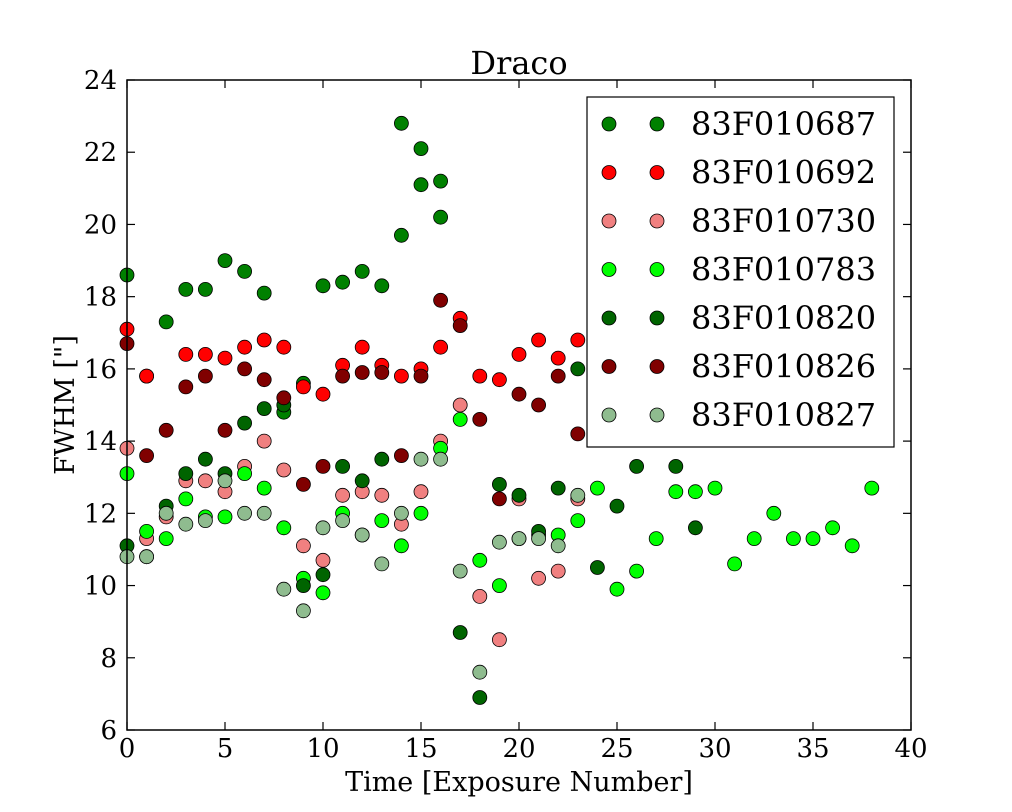 The image size is (1012, 812). Describe the element at coordinates (100, 370) in the screenshot. I see `y-tick-label: 16` at that location.